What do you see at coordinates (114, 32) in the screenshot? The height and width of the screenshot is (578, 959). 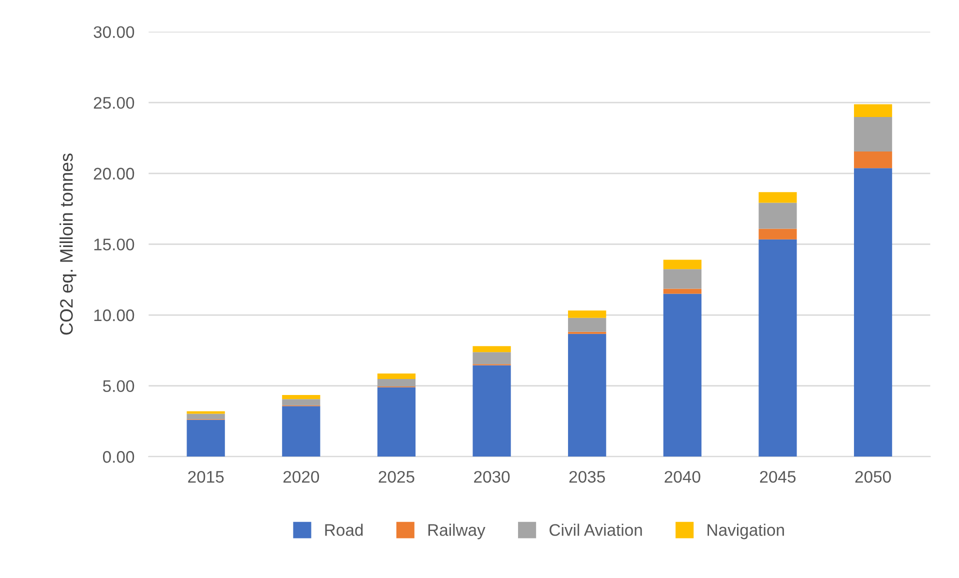 I see `y-tick-label: 30.00` at bounding box center [114, 32].